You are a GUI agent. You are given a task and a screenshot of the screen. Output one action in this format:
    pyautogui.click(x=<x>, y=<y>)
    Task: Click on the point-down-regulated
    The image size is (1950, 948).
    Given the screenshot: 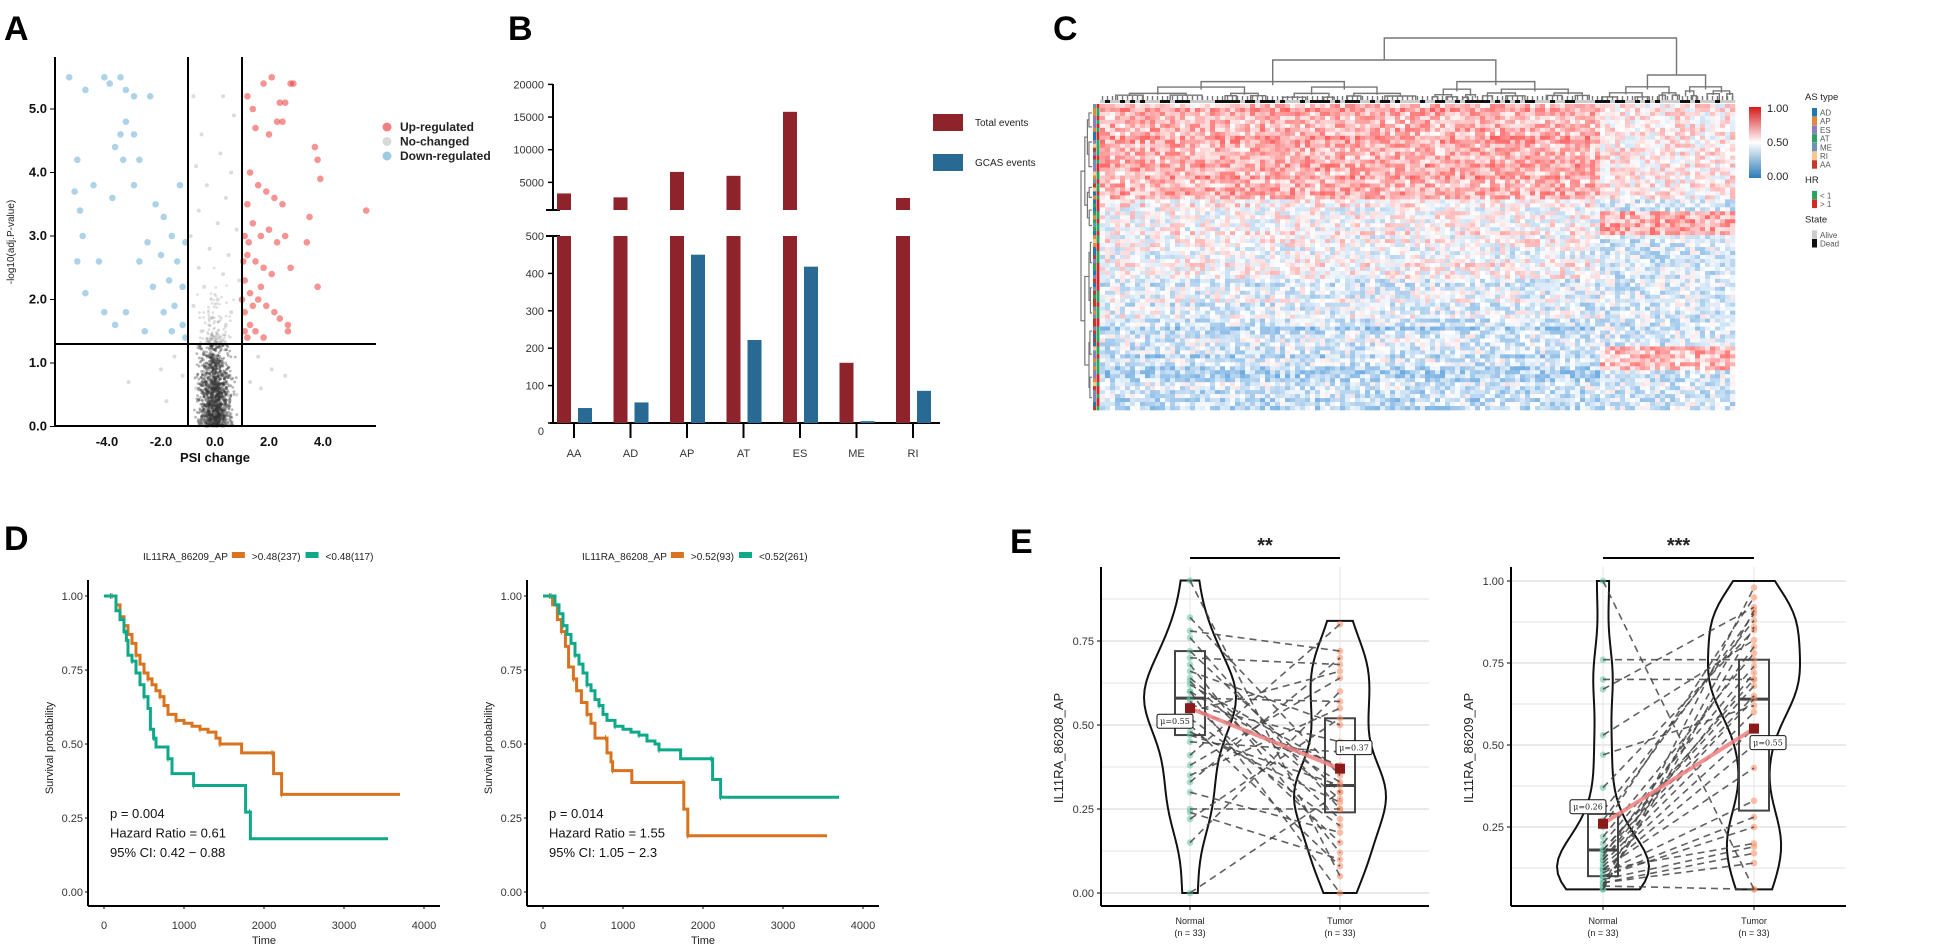 What is the action you would take?
    pyautogui.click(x=180, y=185)
    